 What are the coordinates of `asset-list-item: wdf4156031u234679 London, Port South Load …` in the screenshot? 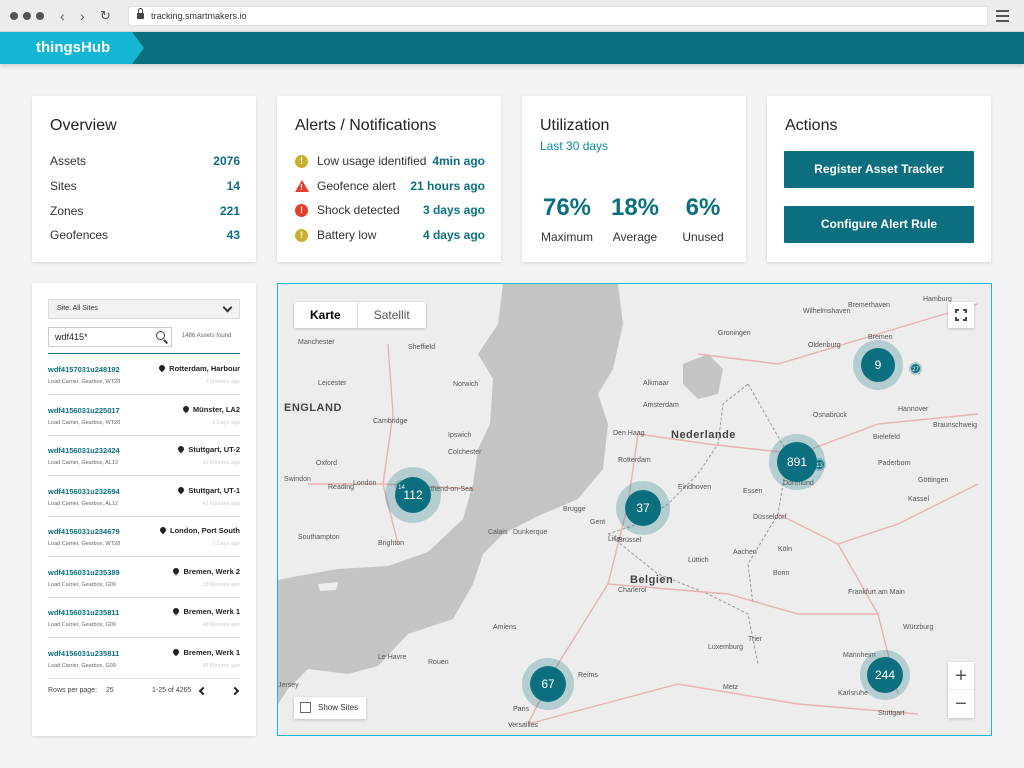 It's located at (144, 537).